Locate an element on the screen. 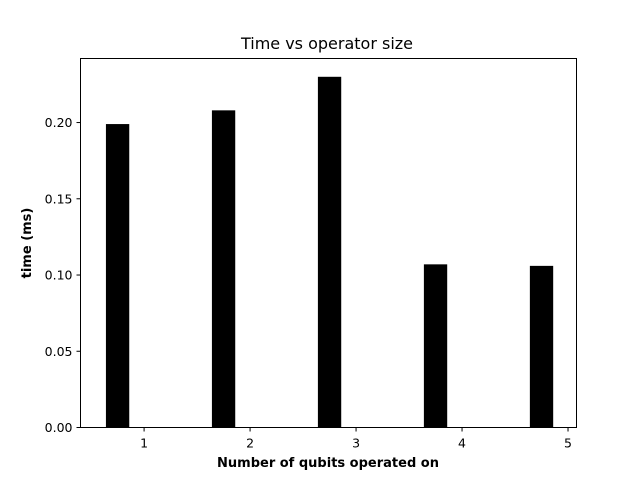 This screenshot has height=480, width=640. chart-title: Time vs operator size is located at coordinates (326, 43).